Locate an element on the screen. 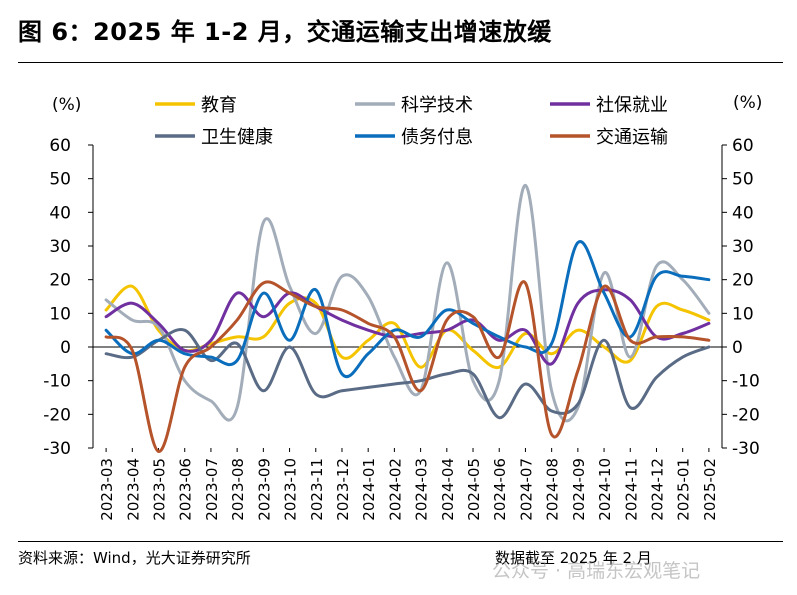 Image resolution: width=797 pixels, height=595 pixels. x-tick-label: 2023-10 is located at coordinates (291, 489).